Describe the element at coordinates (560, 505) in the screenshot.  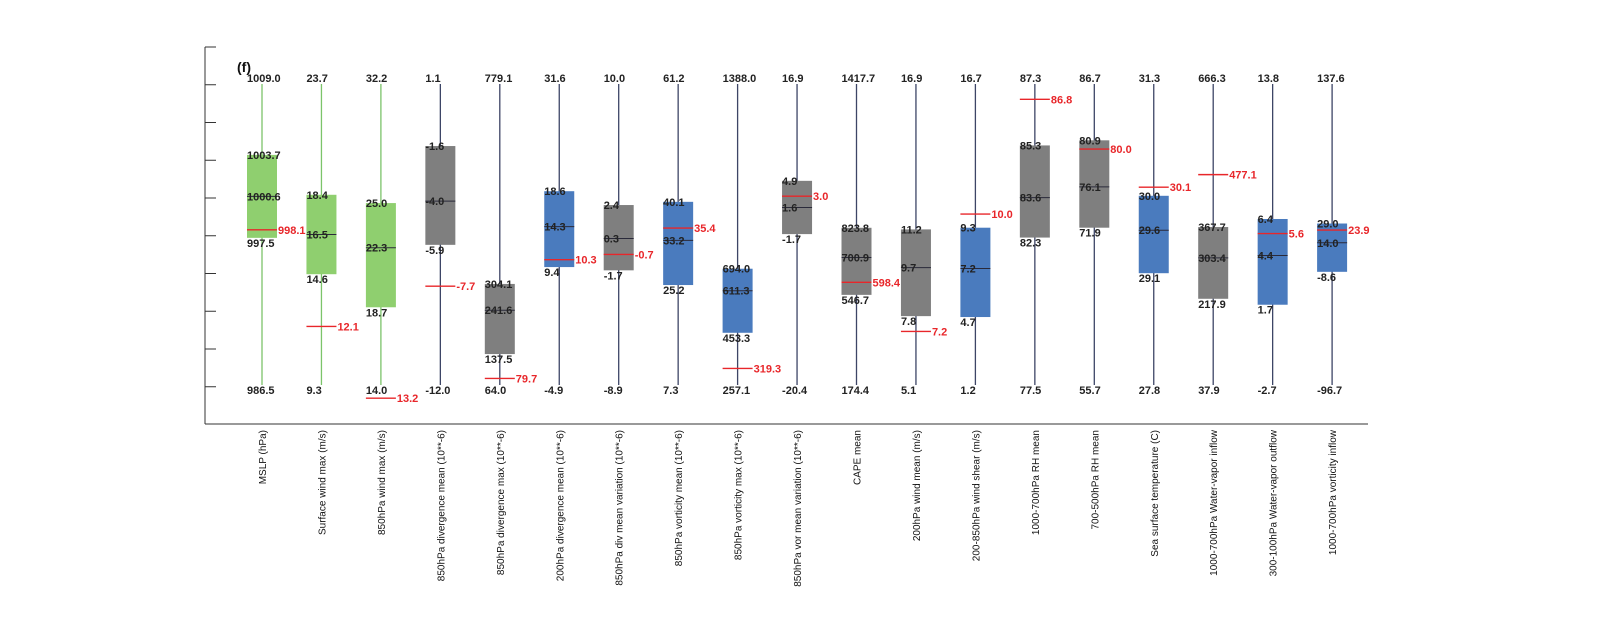
I see `category-label: 200hPa divergence mean (10**-6)` at that location.